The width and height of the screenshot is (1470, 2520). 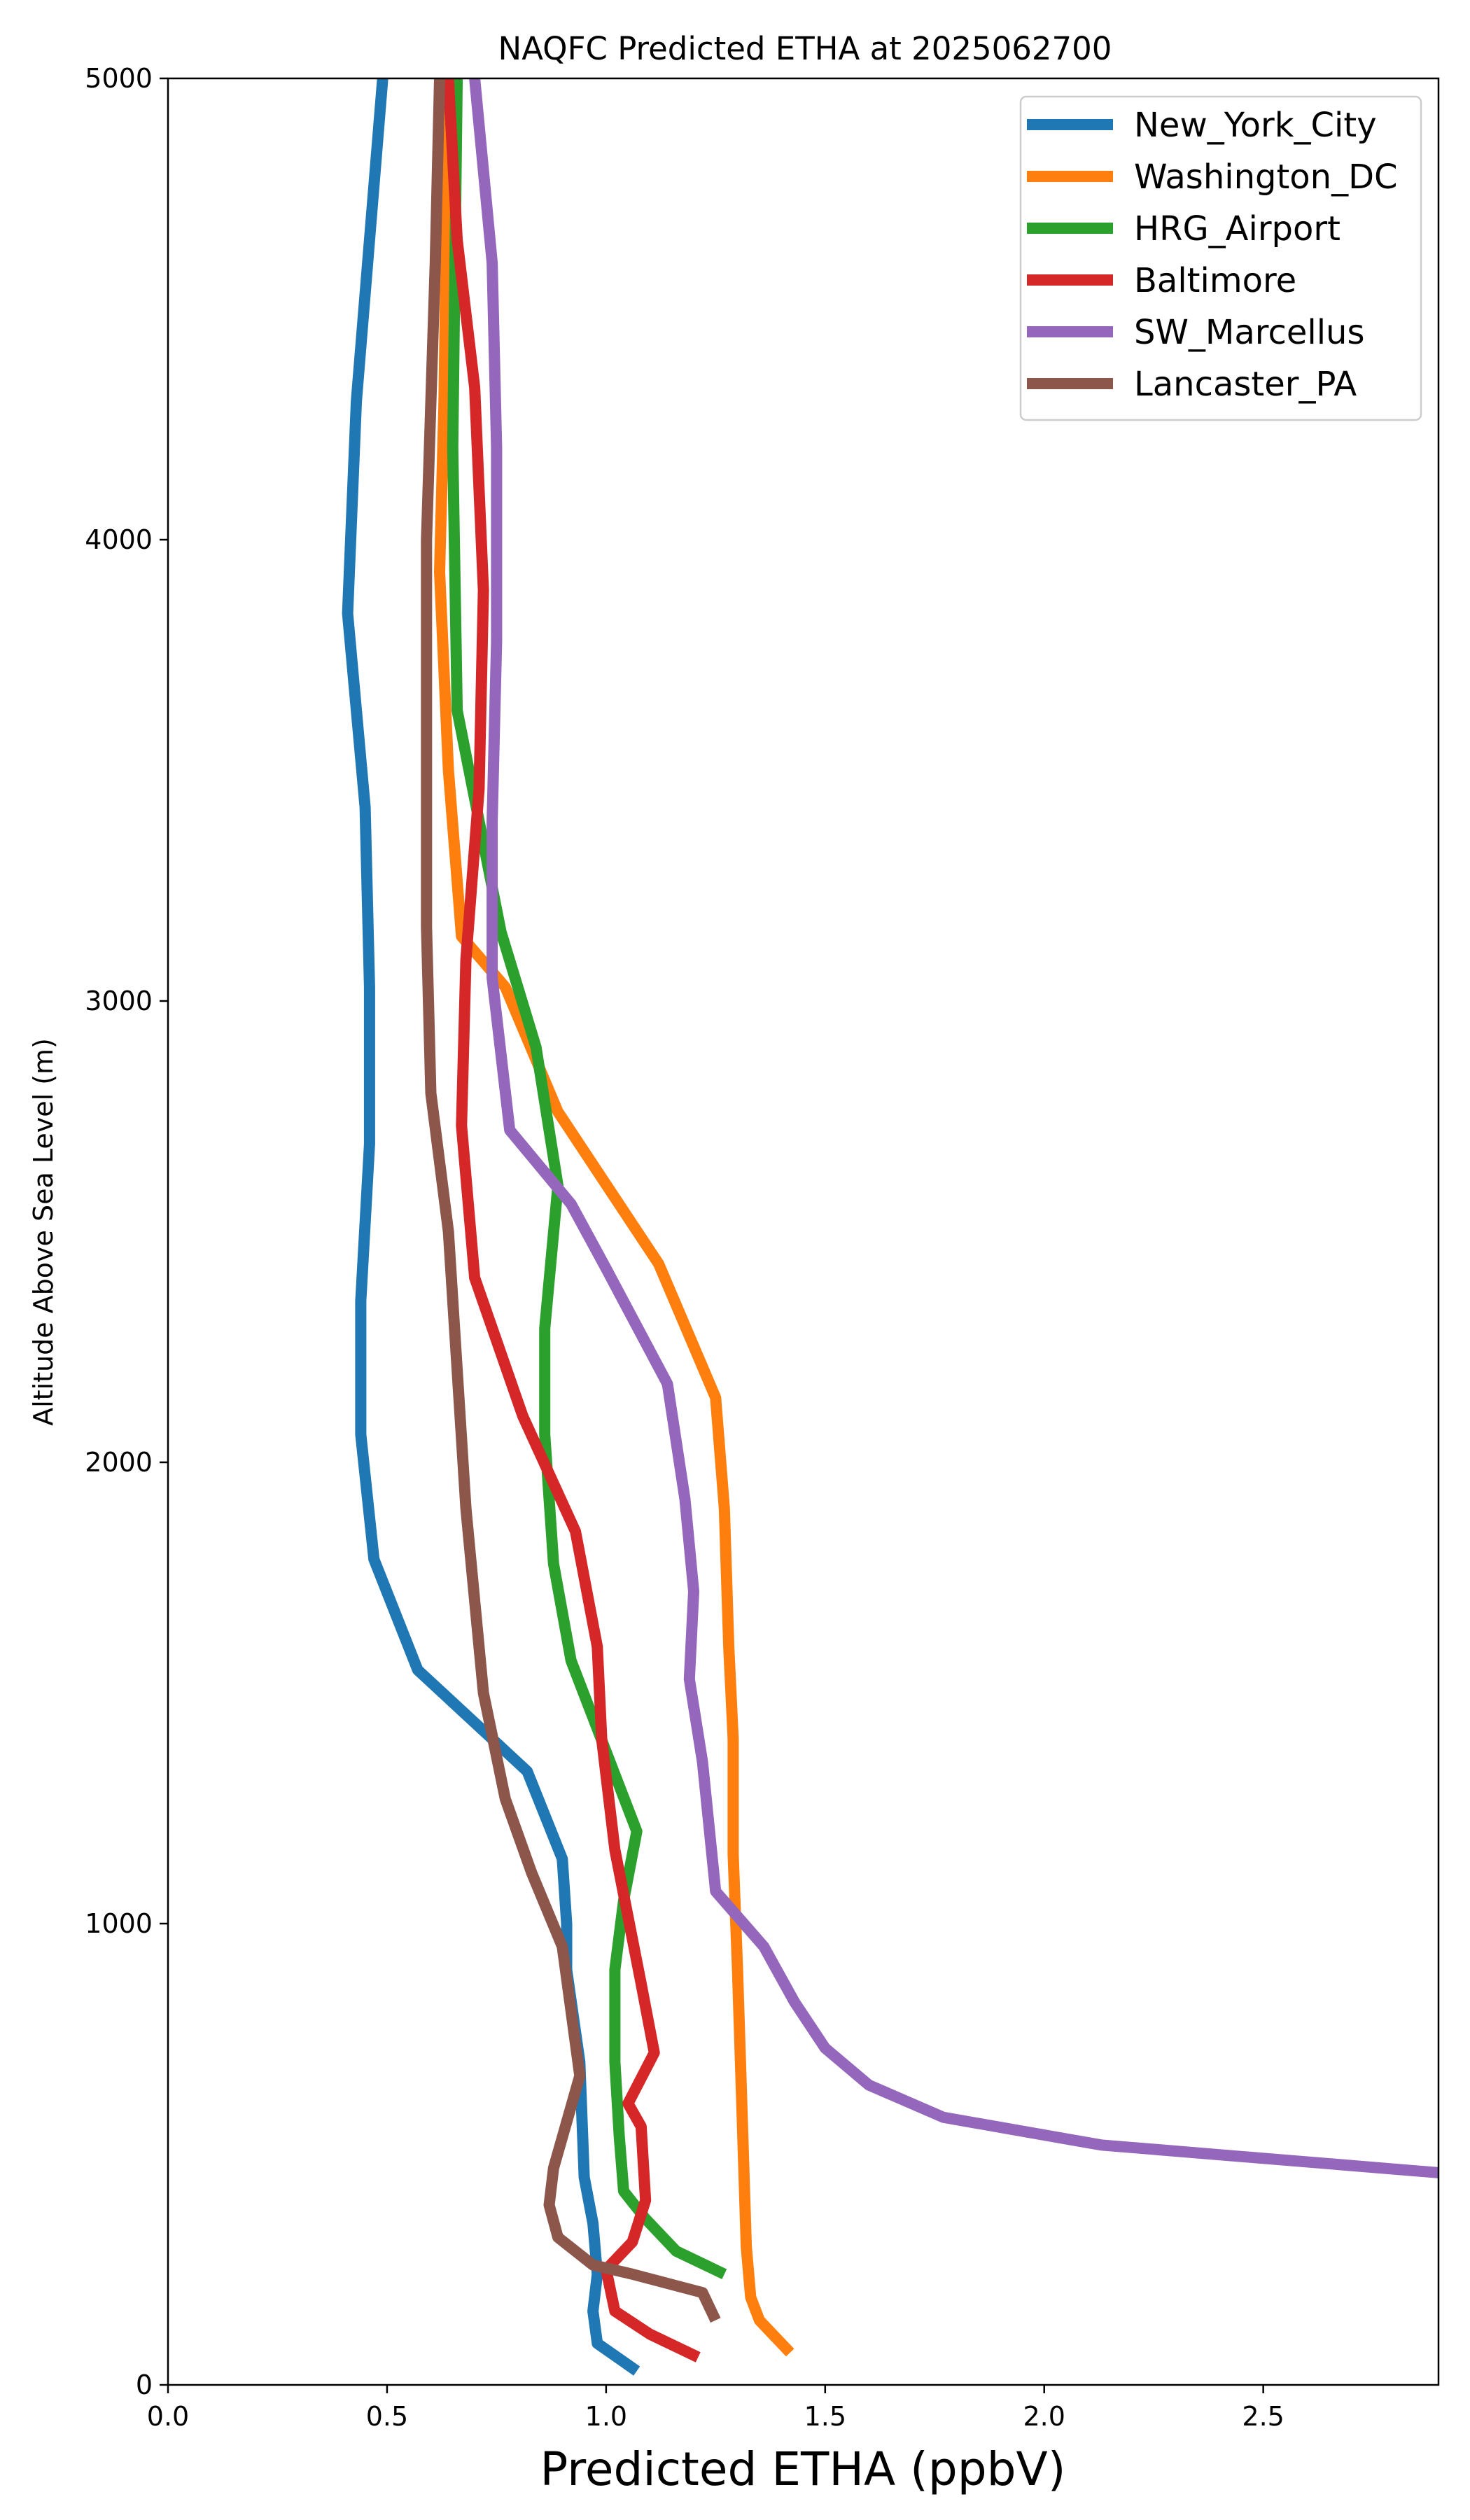 What do you see at coordinates (606, 2416) in the screenshot?
I see `x-tick-label: 1.0` at bounding box center [606, 2416].